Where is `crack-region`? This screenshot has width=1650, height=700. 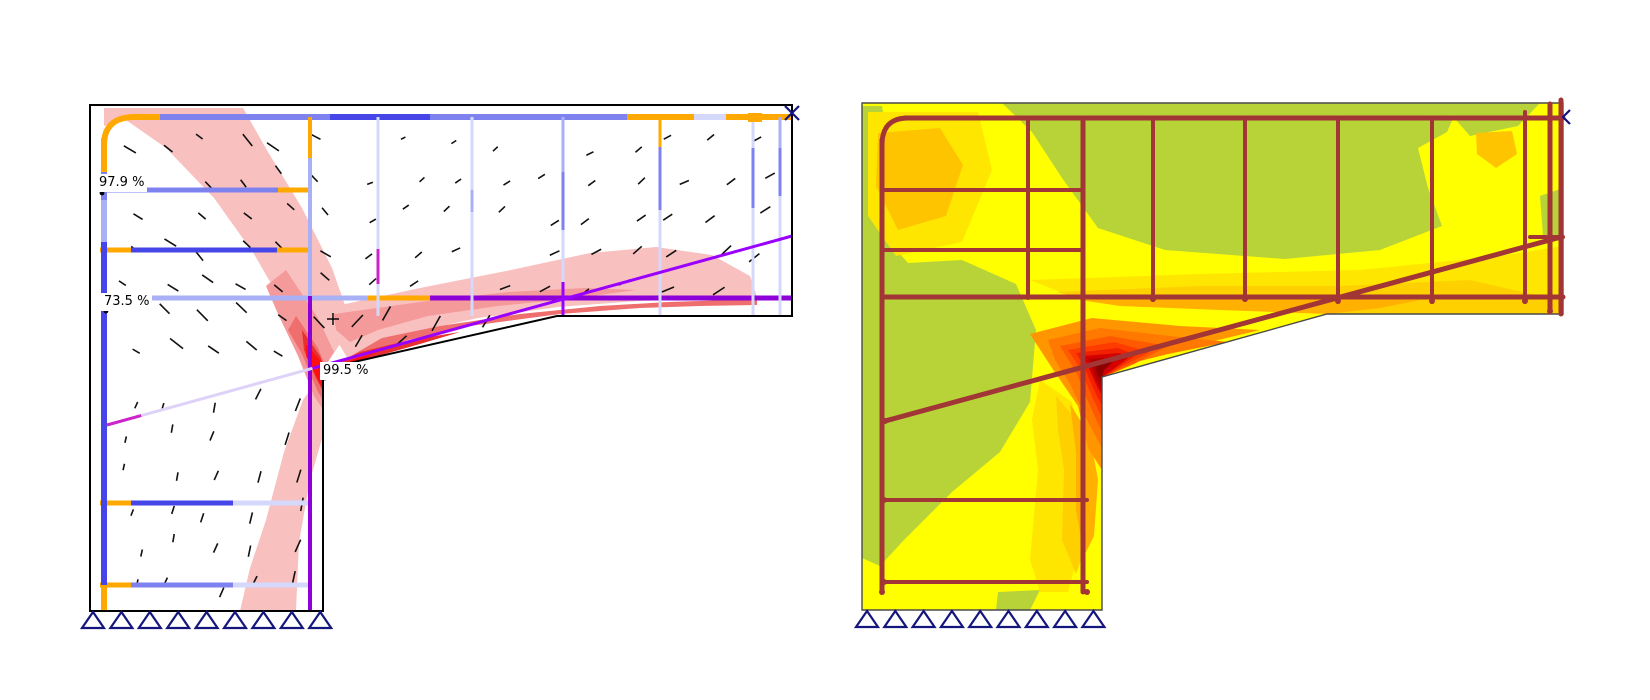 crack-region is located at coordinates (550, 331).